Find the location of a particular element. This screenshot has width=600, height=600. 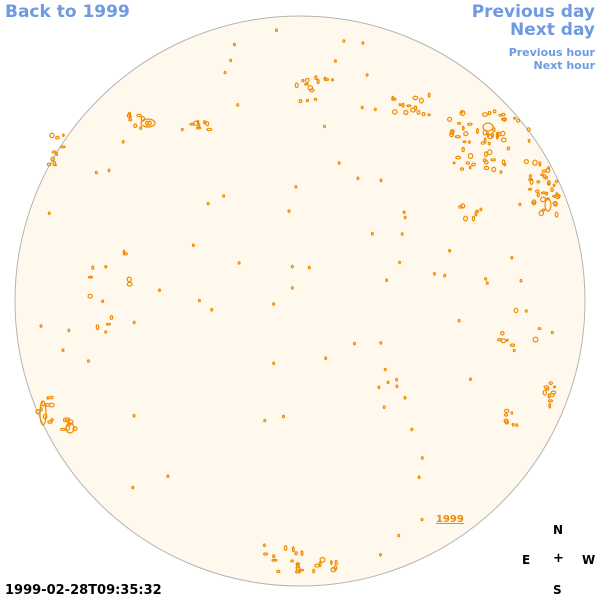

previous-hour-link: Previous hour is located at coordinates (551, 52).